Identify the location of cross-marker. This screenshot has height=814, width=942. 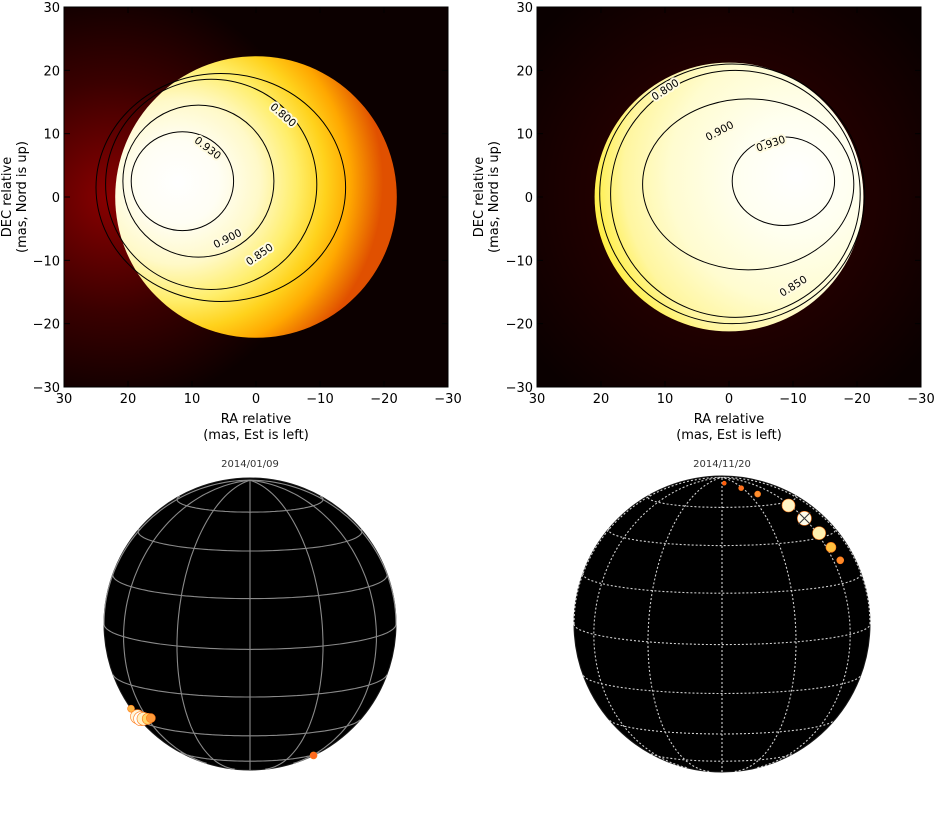
(804, 518).